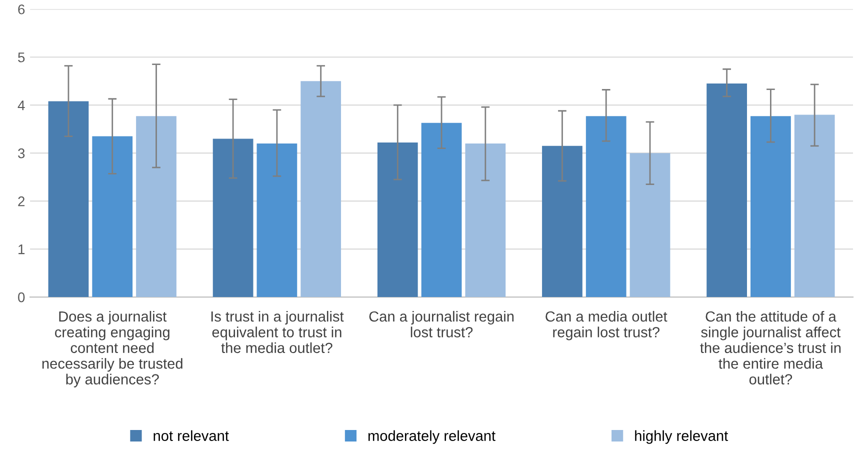  What do you see at coordinates (607, 325) in the screenshot?
I see `x-tick-label: Can a media outlet regain lost trust?` at bounding box center [607, 325].